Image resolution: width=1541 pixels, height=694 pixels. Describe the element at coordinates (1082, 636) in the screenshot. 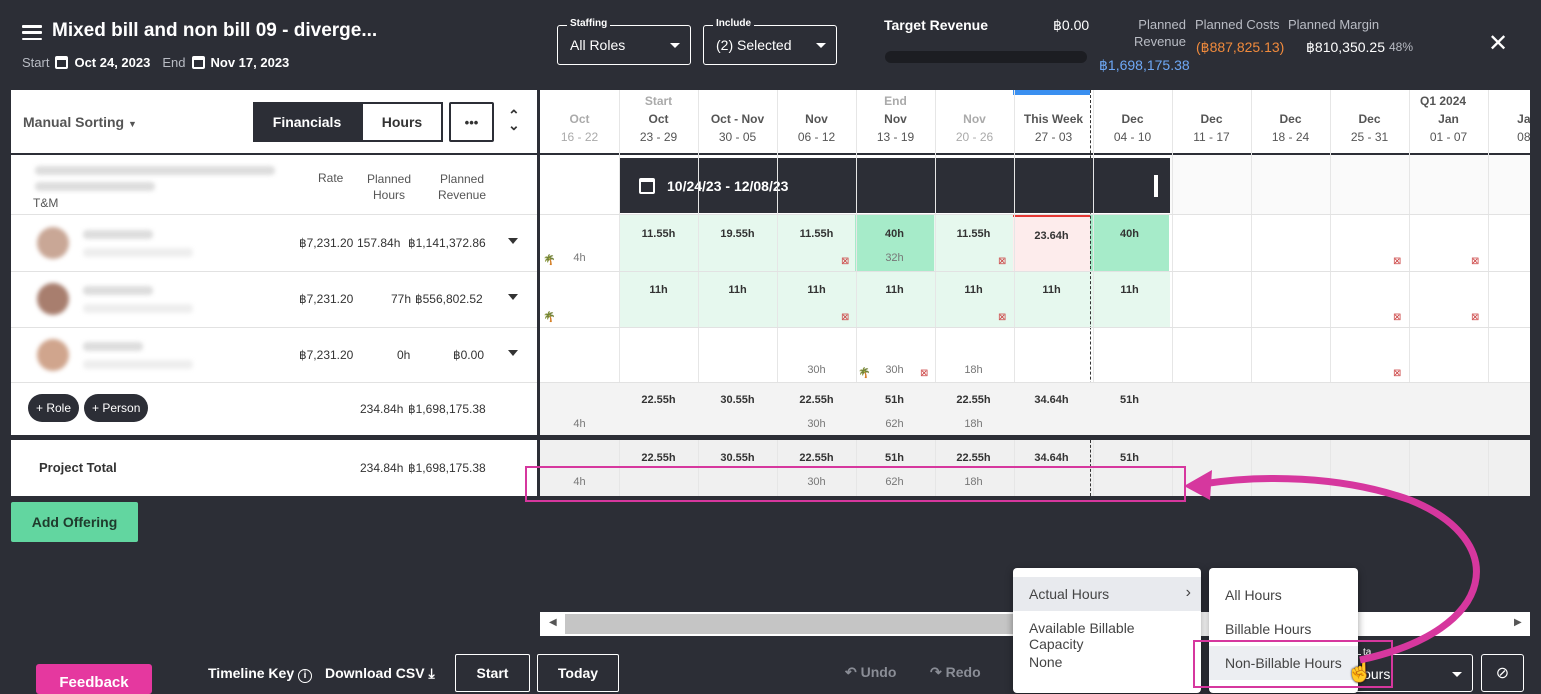

I see `menu-item-available-capacity: Available Billable Capacity` at that location.